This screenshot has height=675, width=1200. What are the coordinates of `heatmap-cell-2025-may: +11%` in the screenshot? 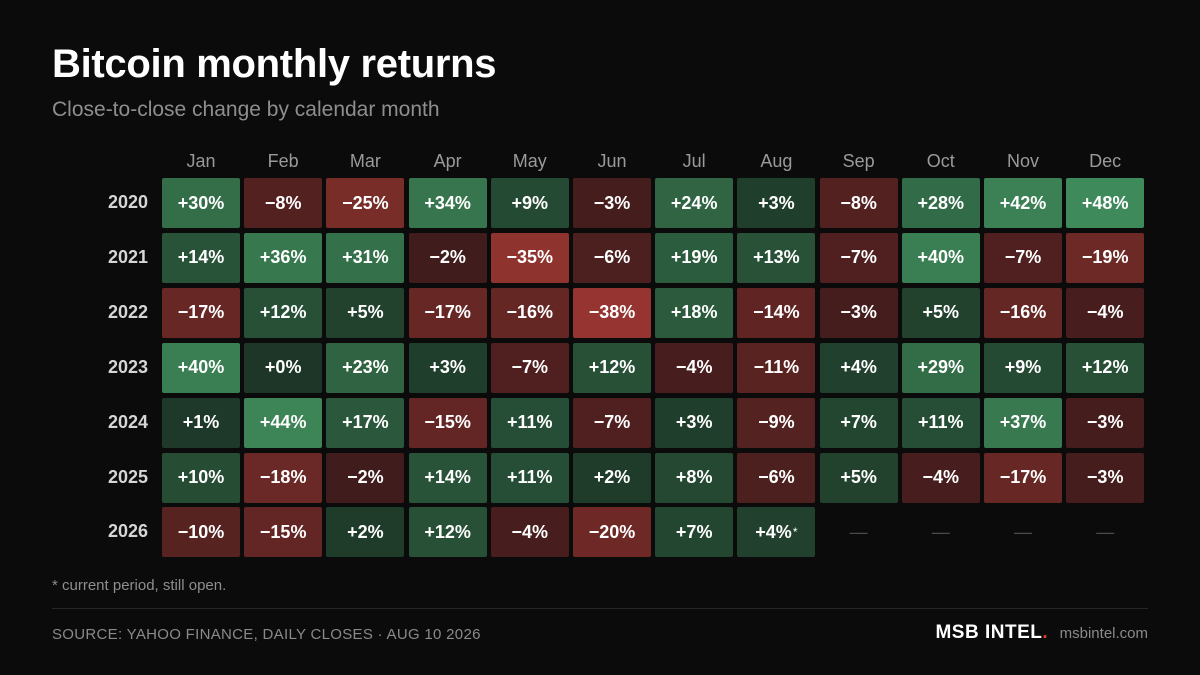 It's located at (529, 477).